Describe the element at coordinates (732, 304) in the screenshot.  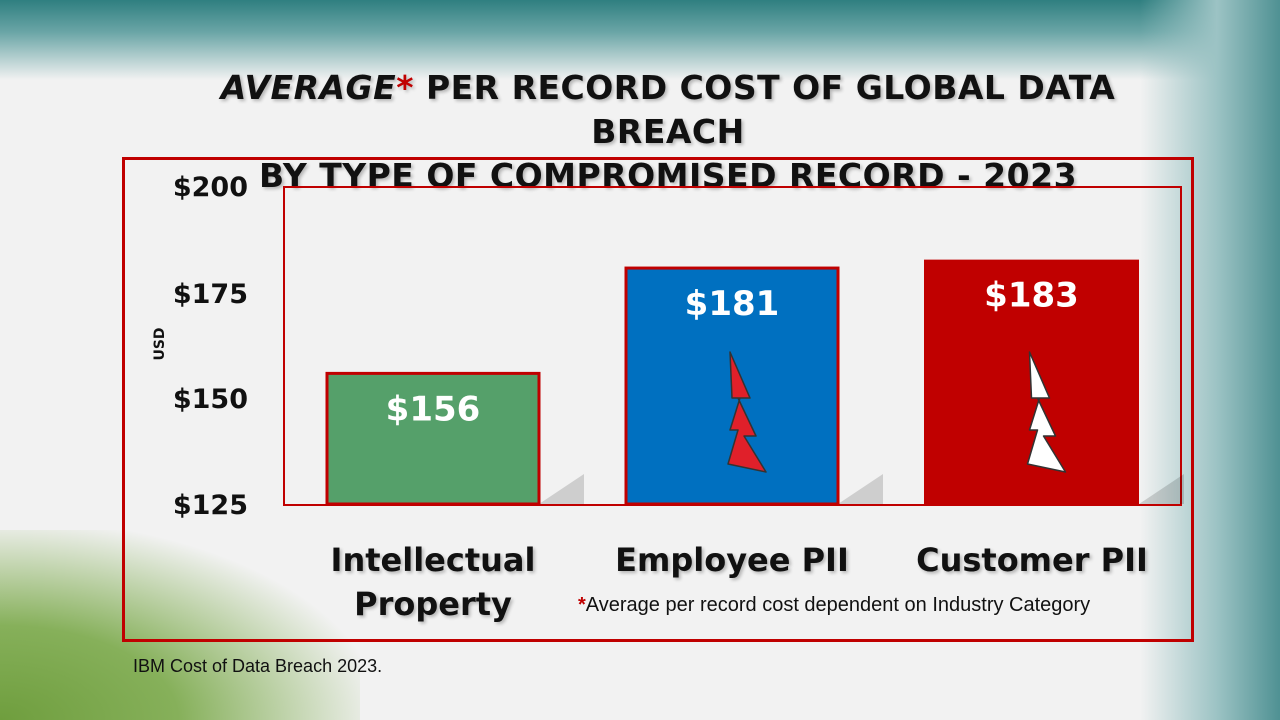
I see `bar-data-label: $181` at that location.